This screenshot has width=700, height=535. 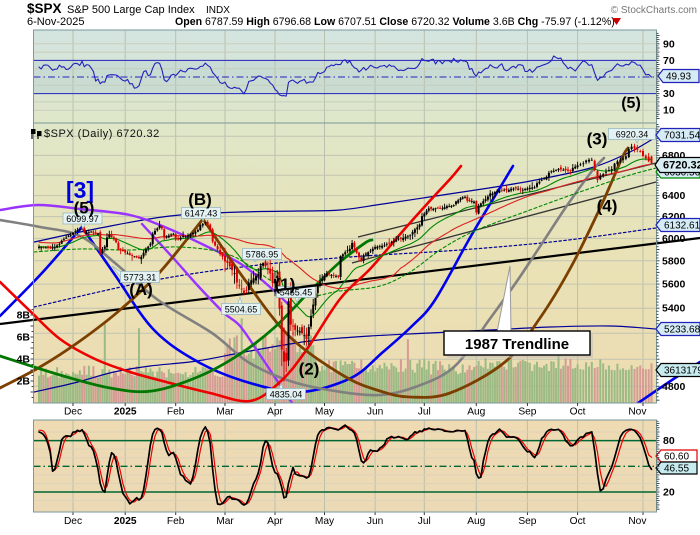 What do you see at coordinates (607, 206) in the screenshot?
I see `svg-text: (4)` at bounding box center [607, 206].